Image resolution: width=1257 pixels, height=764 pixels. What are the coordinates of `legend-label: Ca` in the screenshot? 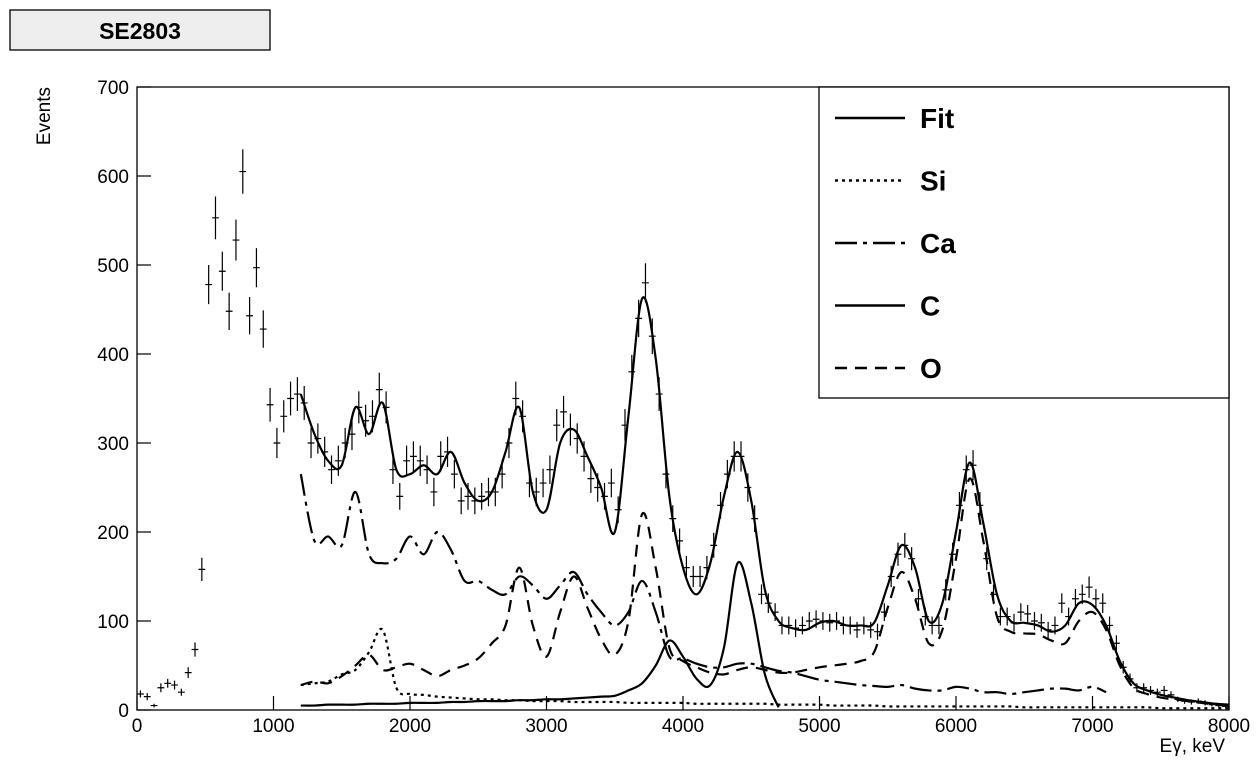 It's located at (938, 243).